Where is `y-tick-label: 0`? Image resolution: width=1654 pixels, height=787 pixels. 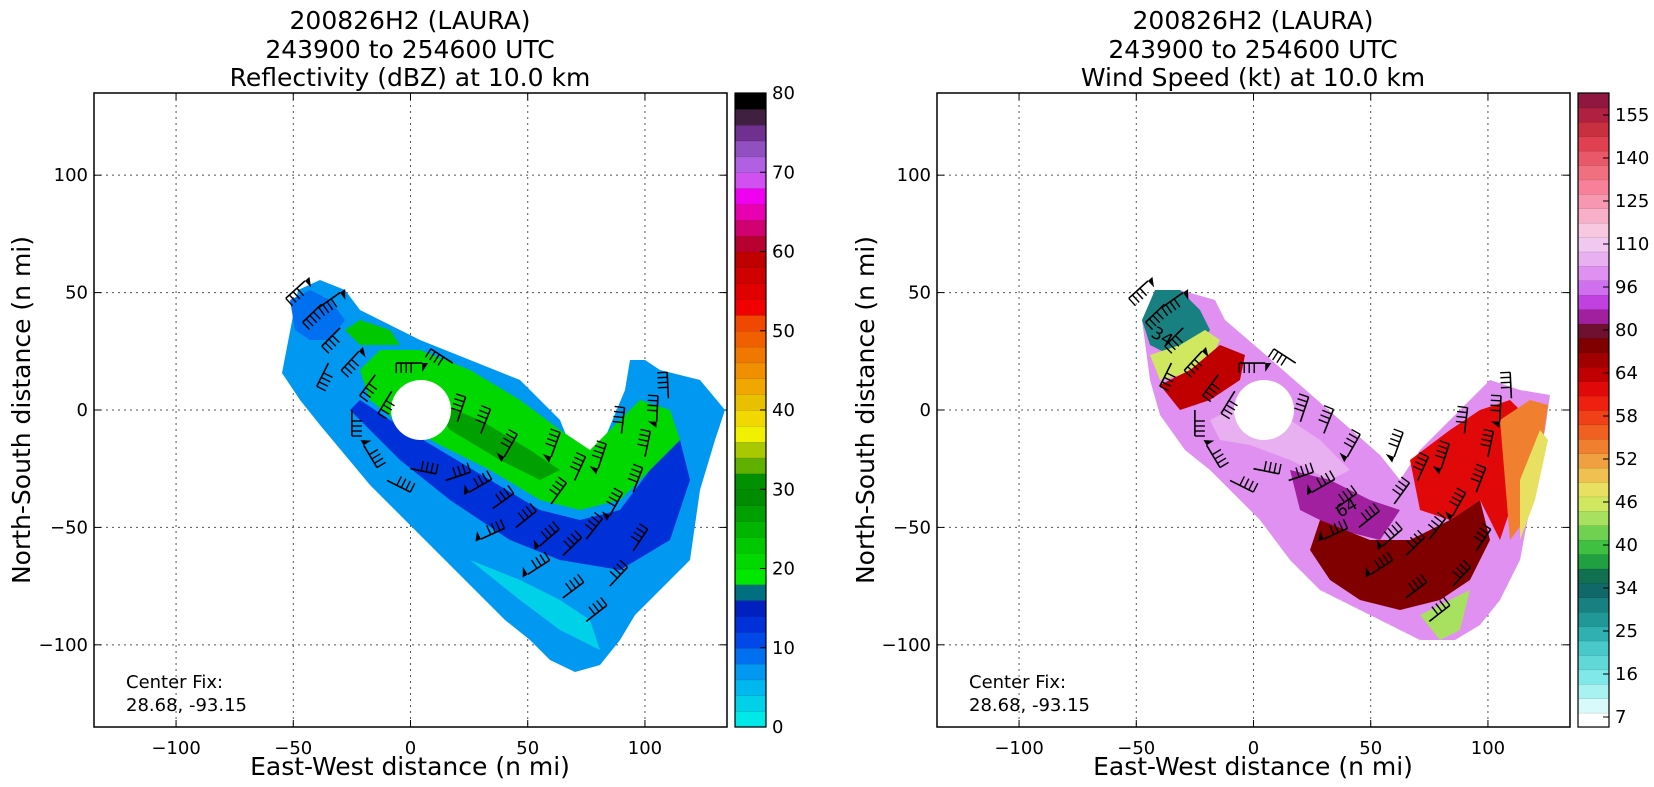
y-tick-label: 0 is located at coordinates (82, 410).